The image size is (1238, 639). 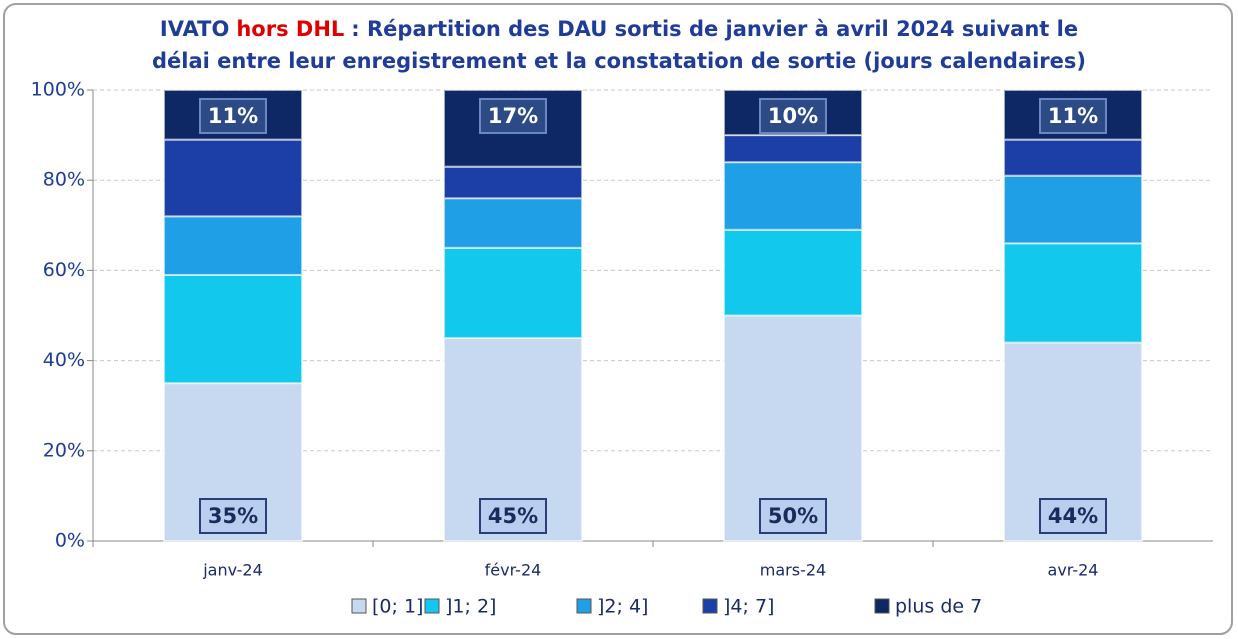 What do you see at coordinates (748, 607) in the screenshot?
I see `legend-label: ]4; 7]` at bounding box center [748, 607].